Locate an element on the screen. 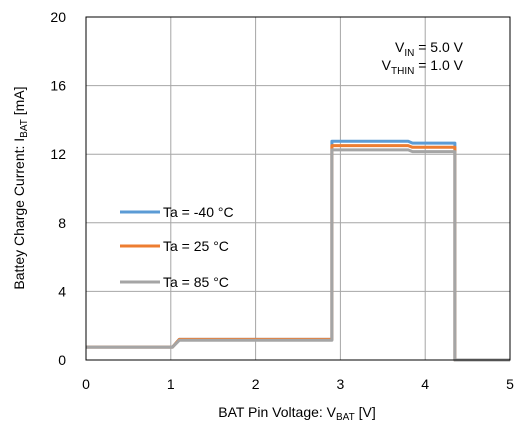  x-tick-label: 4 is located at coordinates (425, 384).